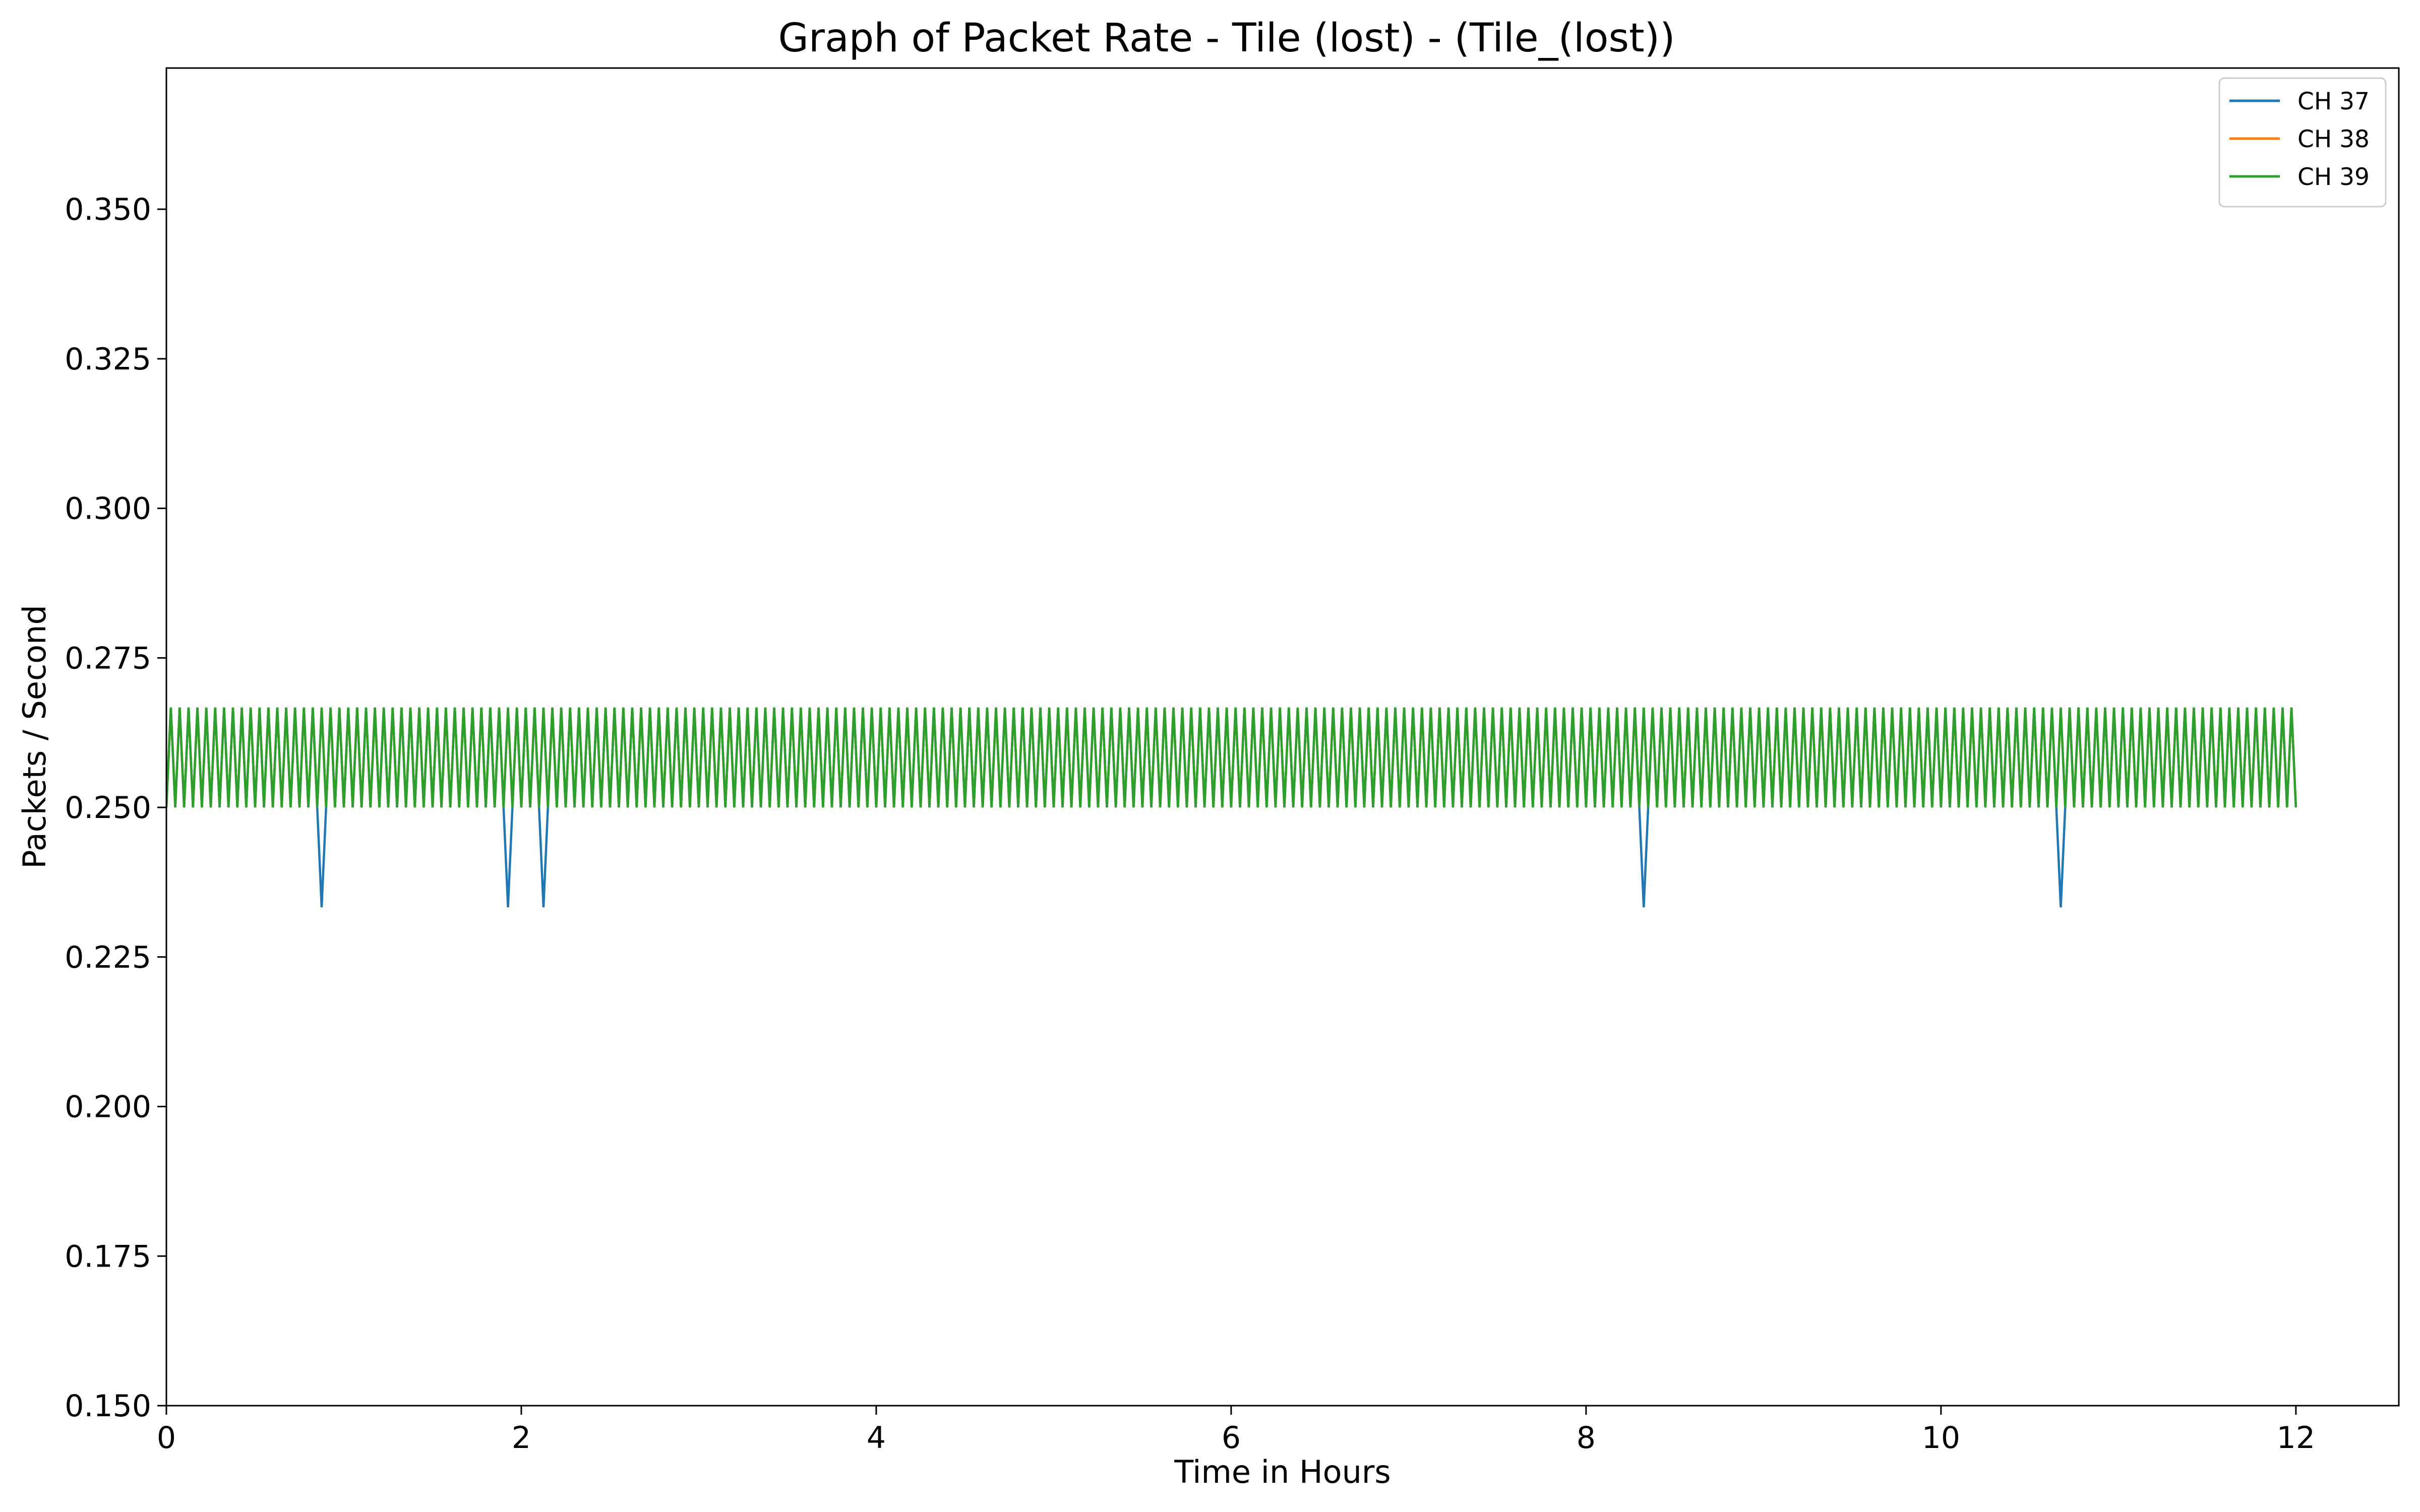 This screenshot has width=2420, height=1512. Describe the element at coordinates (2333, 101) in the screenshot. I see `legend-label: CH 37` at that location.